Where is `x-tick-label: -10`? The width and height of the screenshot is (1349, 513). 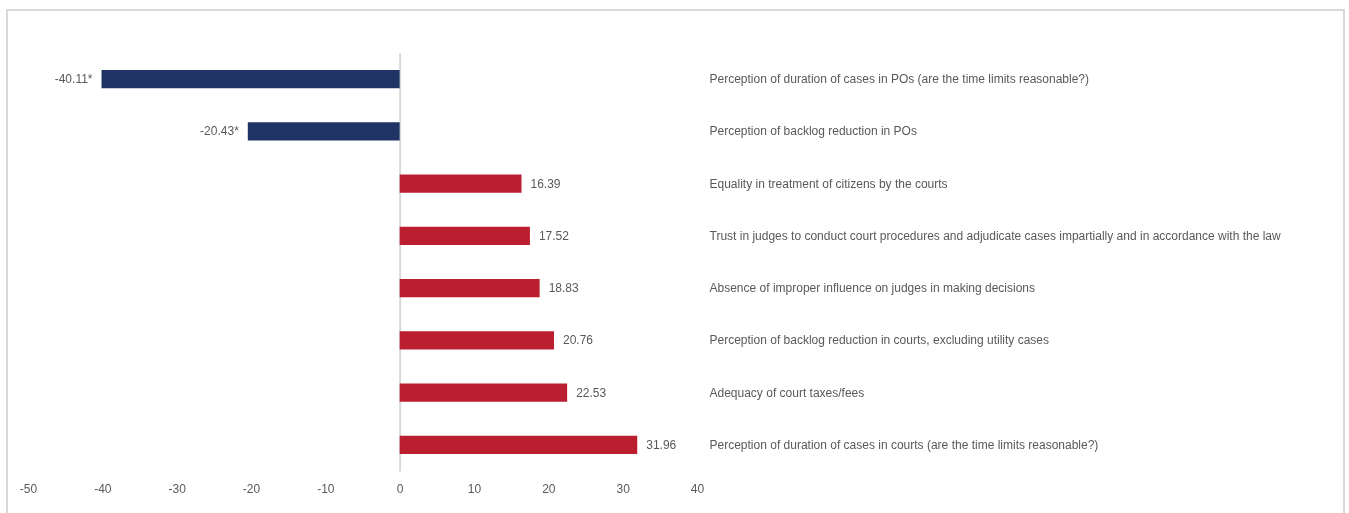
x-tick-label: -10 is located at coordinates (326, 488).